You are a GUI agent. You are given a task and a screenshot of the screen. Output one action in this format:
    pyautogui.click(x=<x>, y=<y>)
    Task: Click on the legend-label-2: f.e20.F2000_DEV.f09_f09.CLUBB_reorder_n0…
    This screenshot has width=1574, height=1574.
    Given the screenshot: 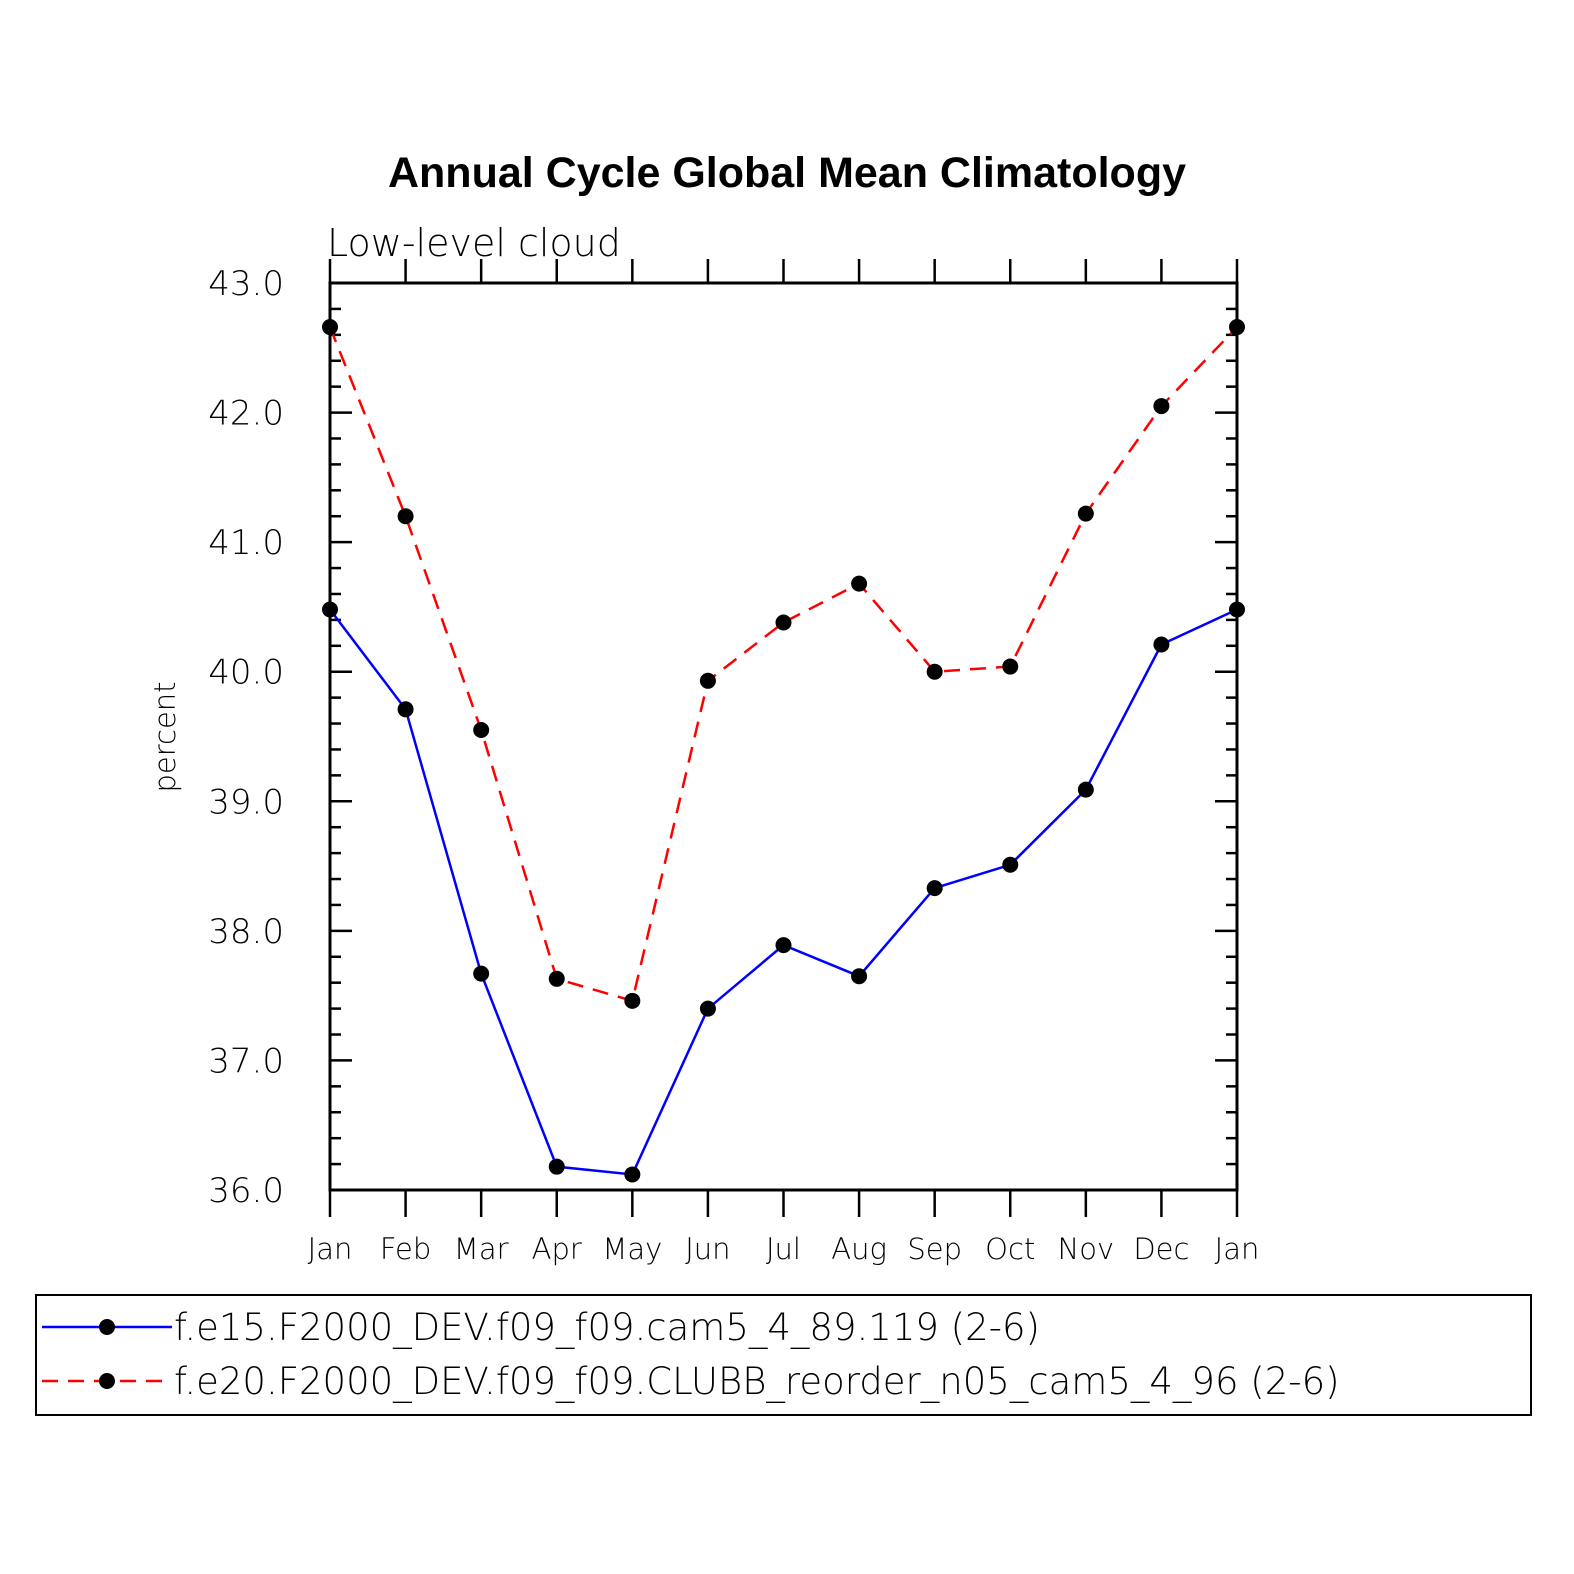 What is the action you would take?
    pyautogui.click(x=757, y=1382)
    